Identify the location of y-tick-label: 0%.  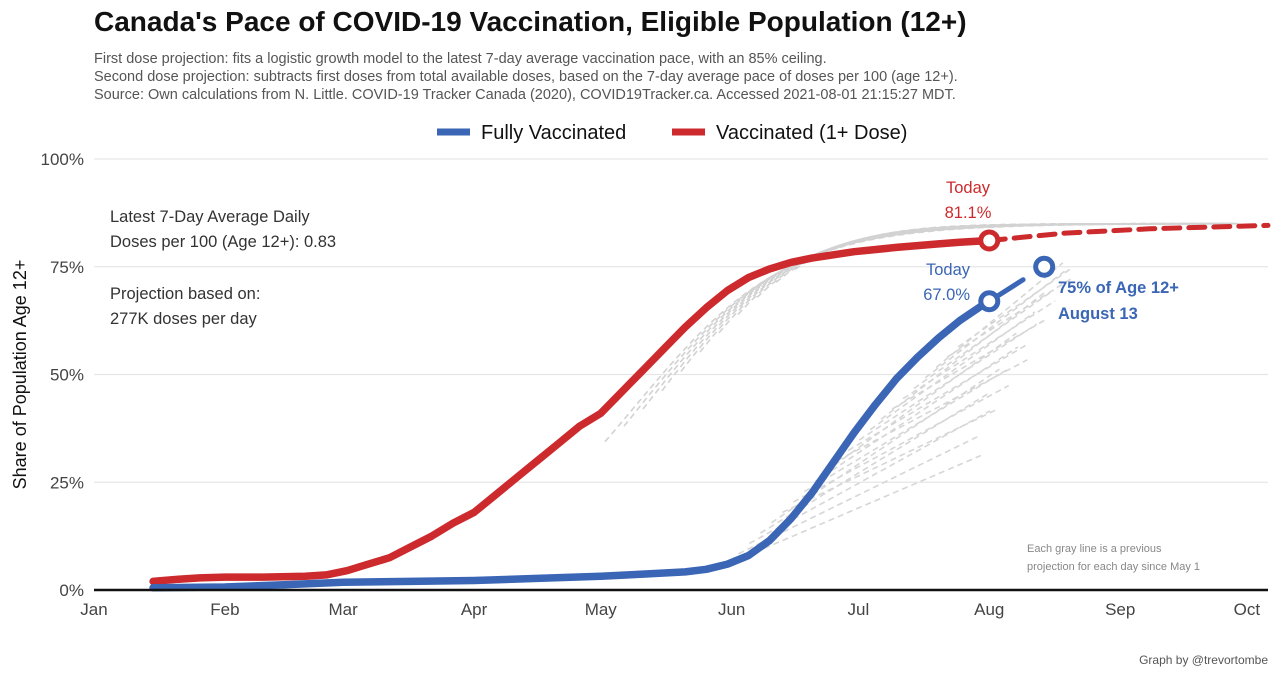
(71, 590).